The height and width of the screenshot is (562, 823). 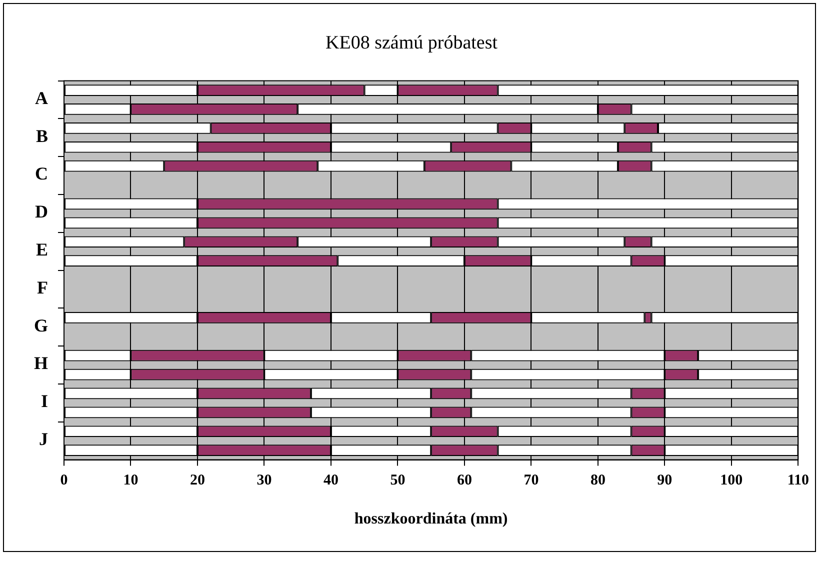 What do you see at coordinates (798, 480) in the screenshot?
I see `x-tick-label: 110` at bounding box center [798, 480].